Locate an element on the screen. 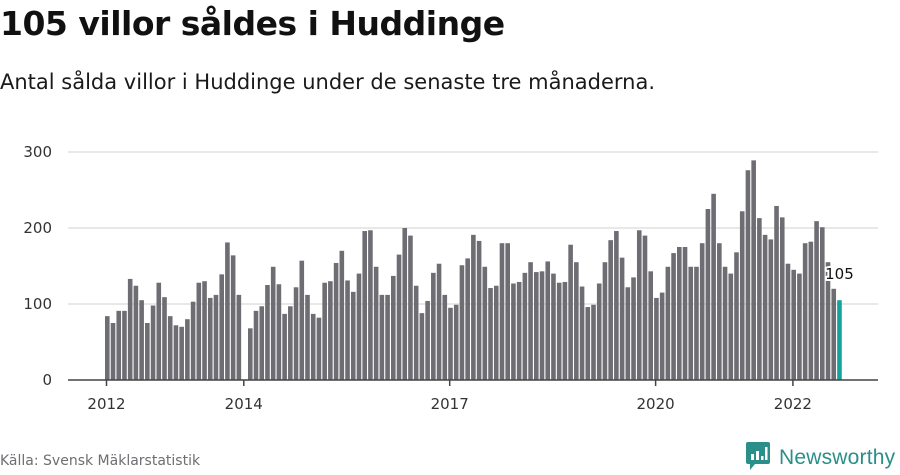 The image size is (900, 475). newsworthy-logo-icon is located at coordinates (758, 458).